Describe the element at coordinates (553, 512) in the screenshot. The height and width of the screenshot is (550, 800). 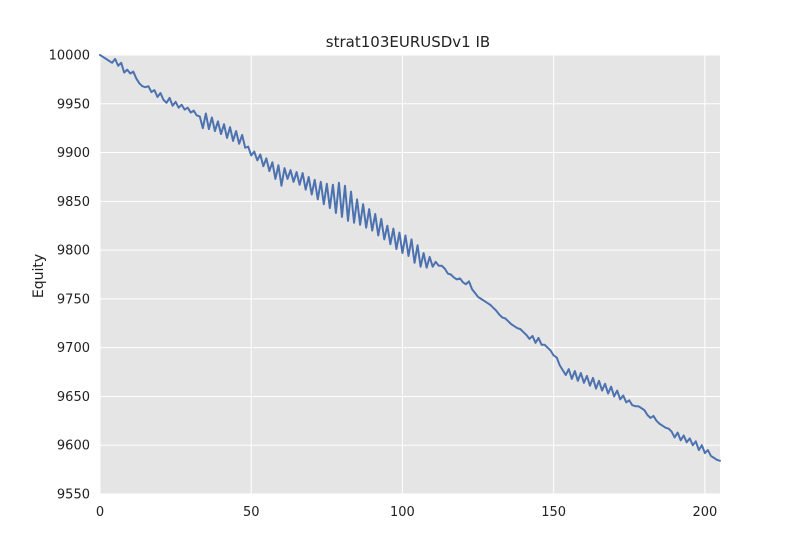
I see `x-tick-label: 150` at that location.